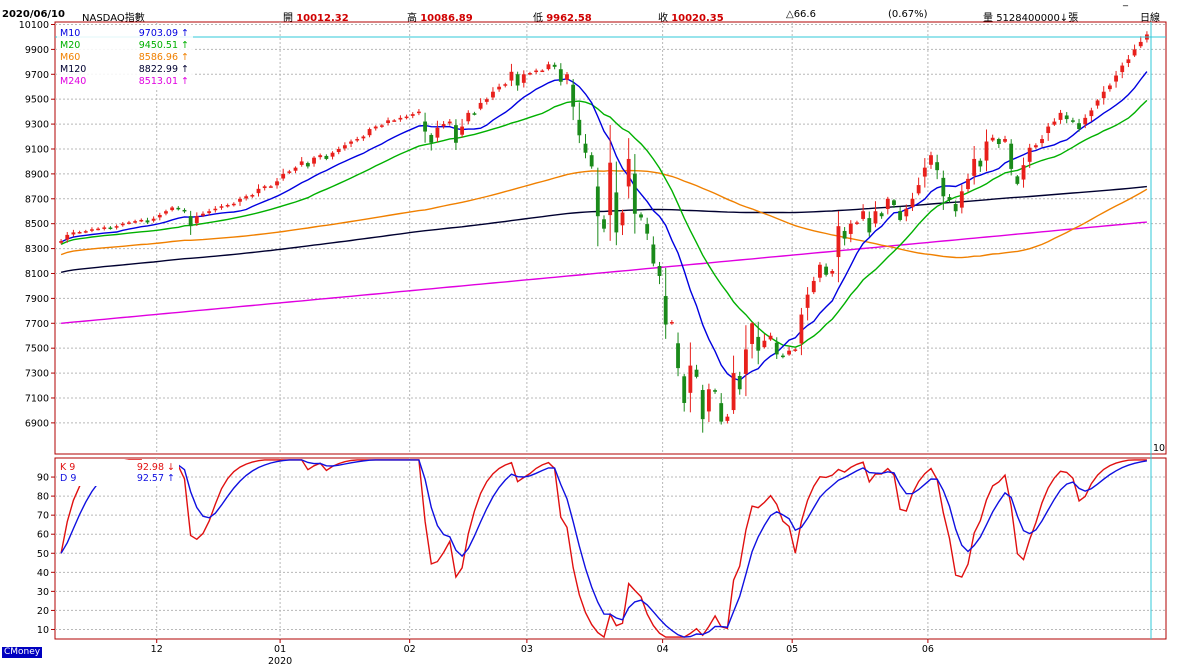 This screenshot has height=667, width=1184. Describe the element at coordinates (37, 374) in the screenshot. I see `price-tick-label: 7300` at that location.